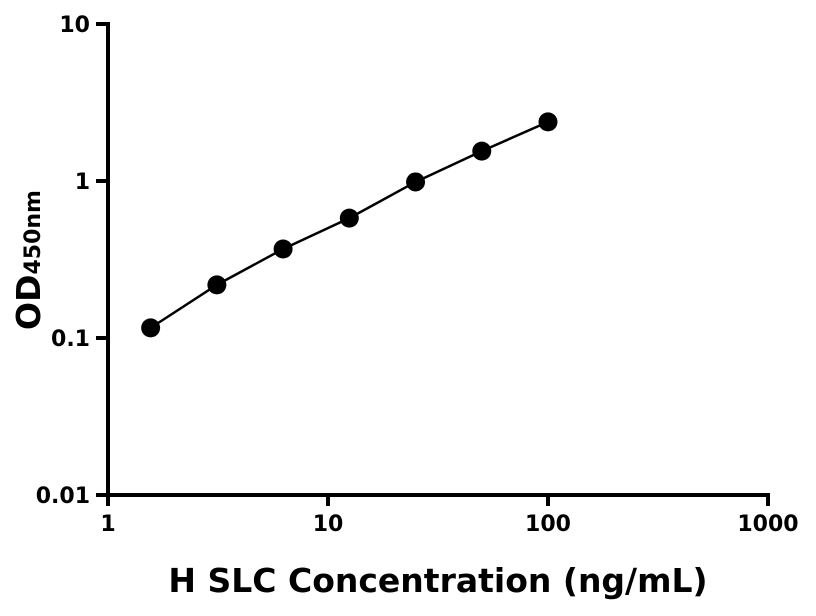 This screenshot has width=816, height=616. Describe the element at coordinates (107, 524) in the screenshot. I see `x-tick-label: 1` at that location.